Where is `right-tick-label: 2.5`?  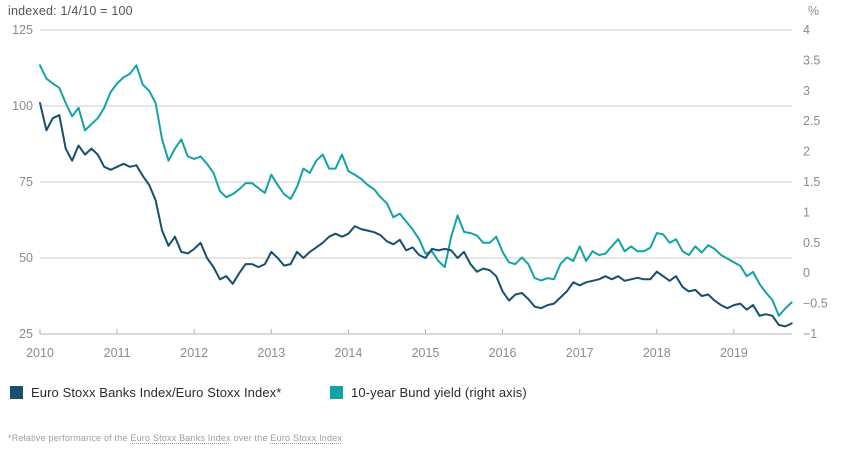 right-tick-label: 2.5 is located at coordinates (811, 121).